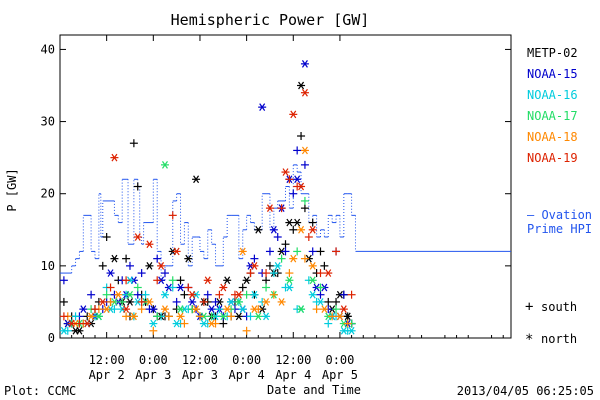 This screenshot has width=600, height=400. I want to click on legend-entry-noaa-16: NOAA-16, so click(552, 95).